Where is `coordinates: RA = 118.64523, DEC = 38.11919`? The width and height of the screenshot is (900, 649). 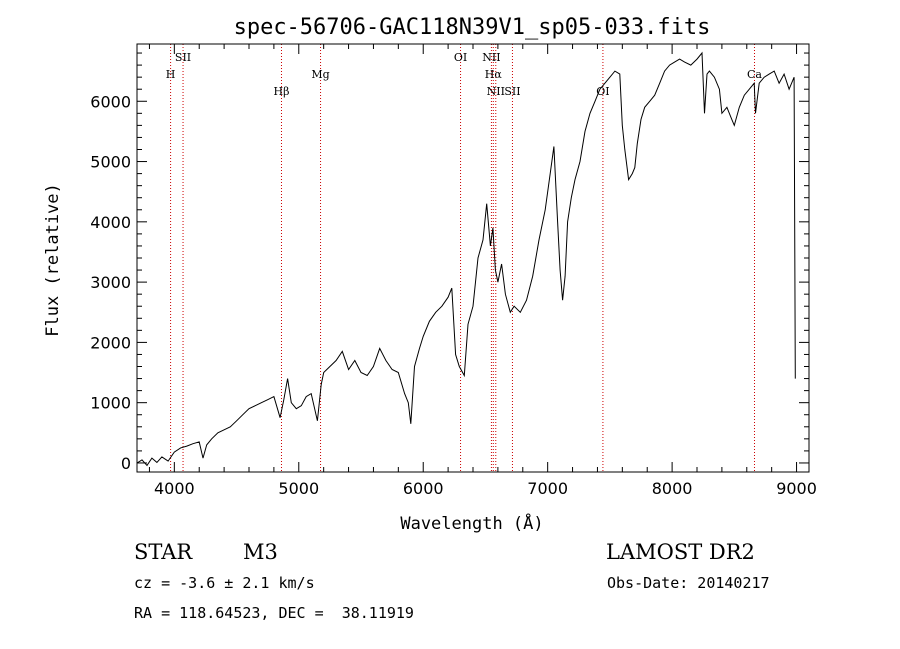 coordinates: RA = 118.64523, DEC = 38.11919 is located at coordinates (274, 613).